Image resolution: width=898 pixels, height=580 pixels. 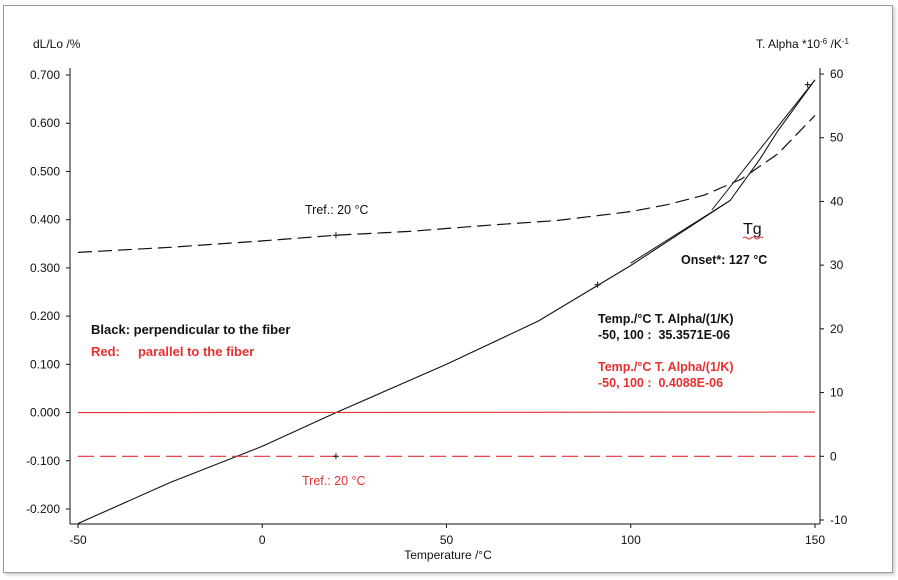 I want to click on y-right-tick-label: 30, so click(x=837, y=265).